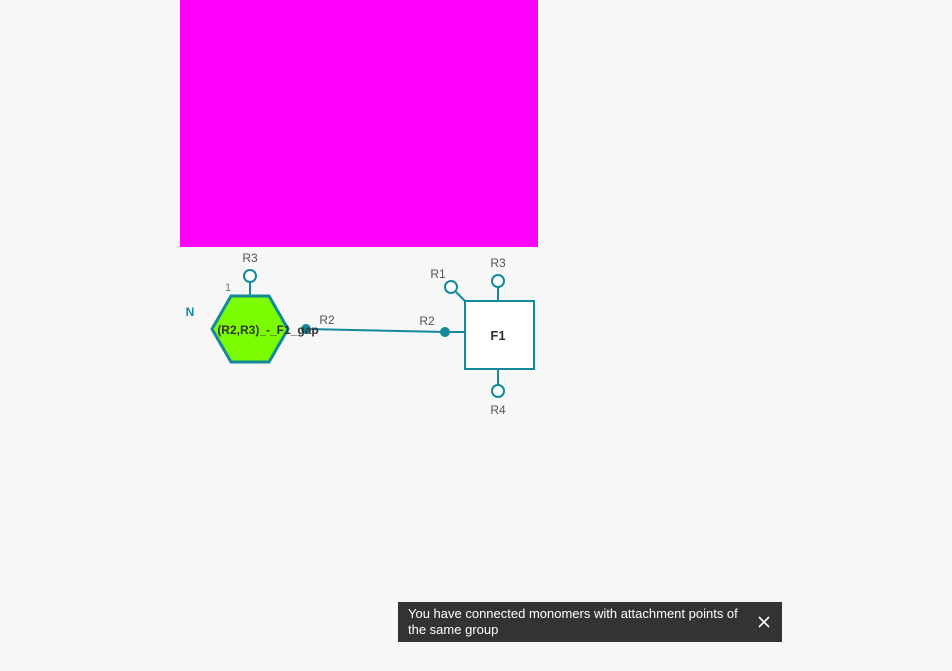 This screenshot has height=671, width=952. Describe the element at coordinates (359, 123) in the screenshot. I see `selection-highlight` at that location.